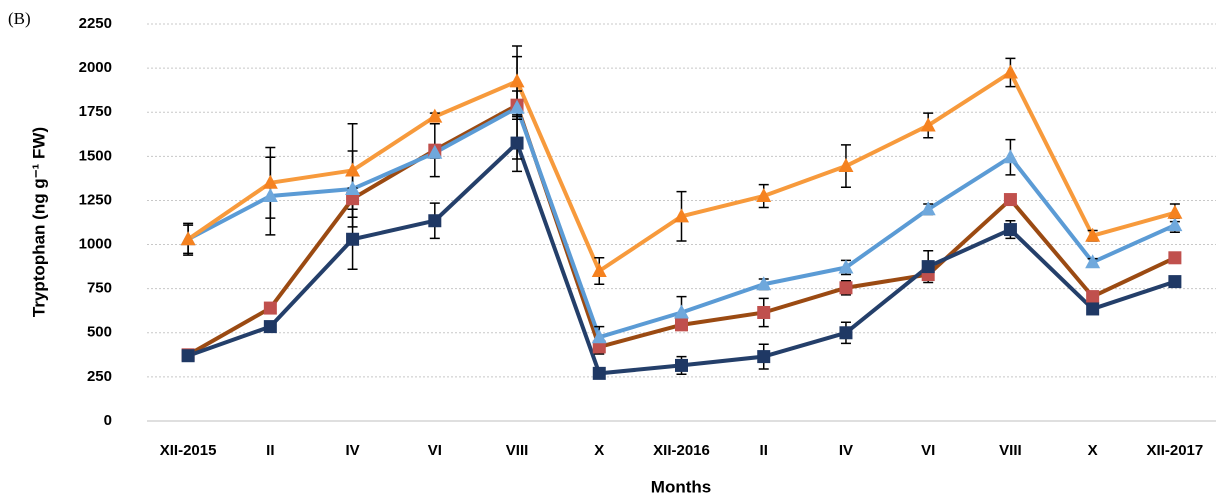 The height and width of the screenshot is (500, 1218). What do you see at coordinates (681, 486) in the screenshot?
I see `x-axis-title: Months` at bounding box center [681, 486].